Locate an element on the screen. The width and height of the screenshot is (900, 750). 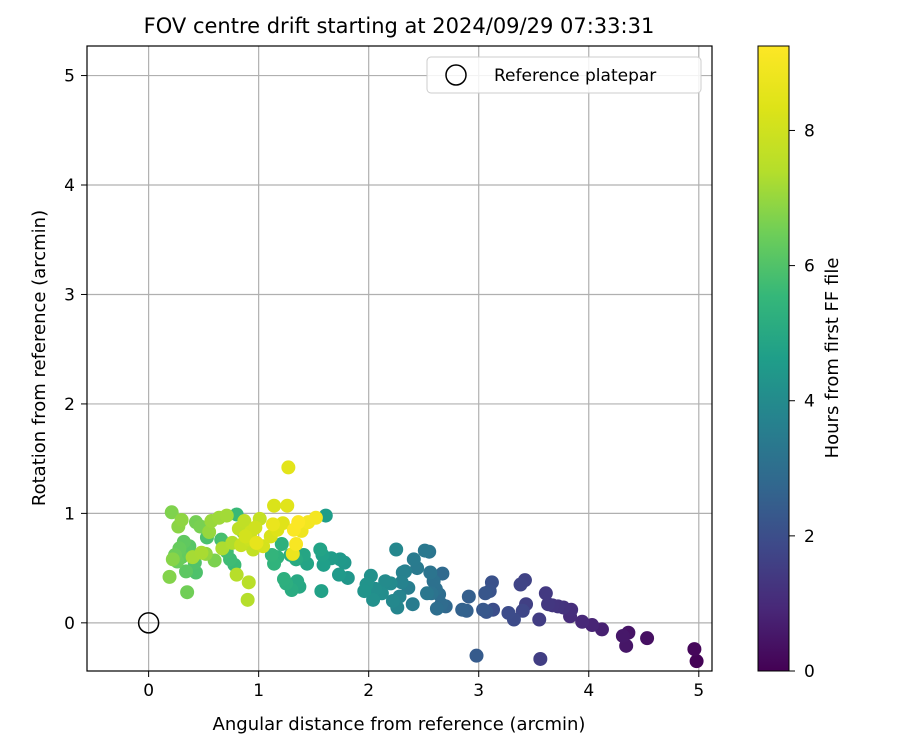
reference-marker is located at coordinates (148, 623).